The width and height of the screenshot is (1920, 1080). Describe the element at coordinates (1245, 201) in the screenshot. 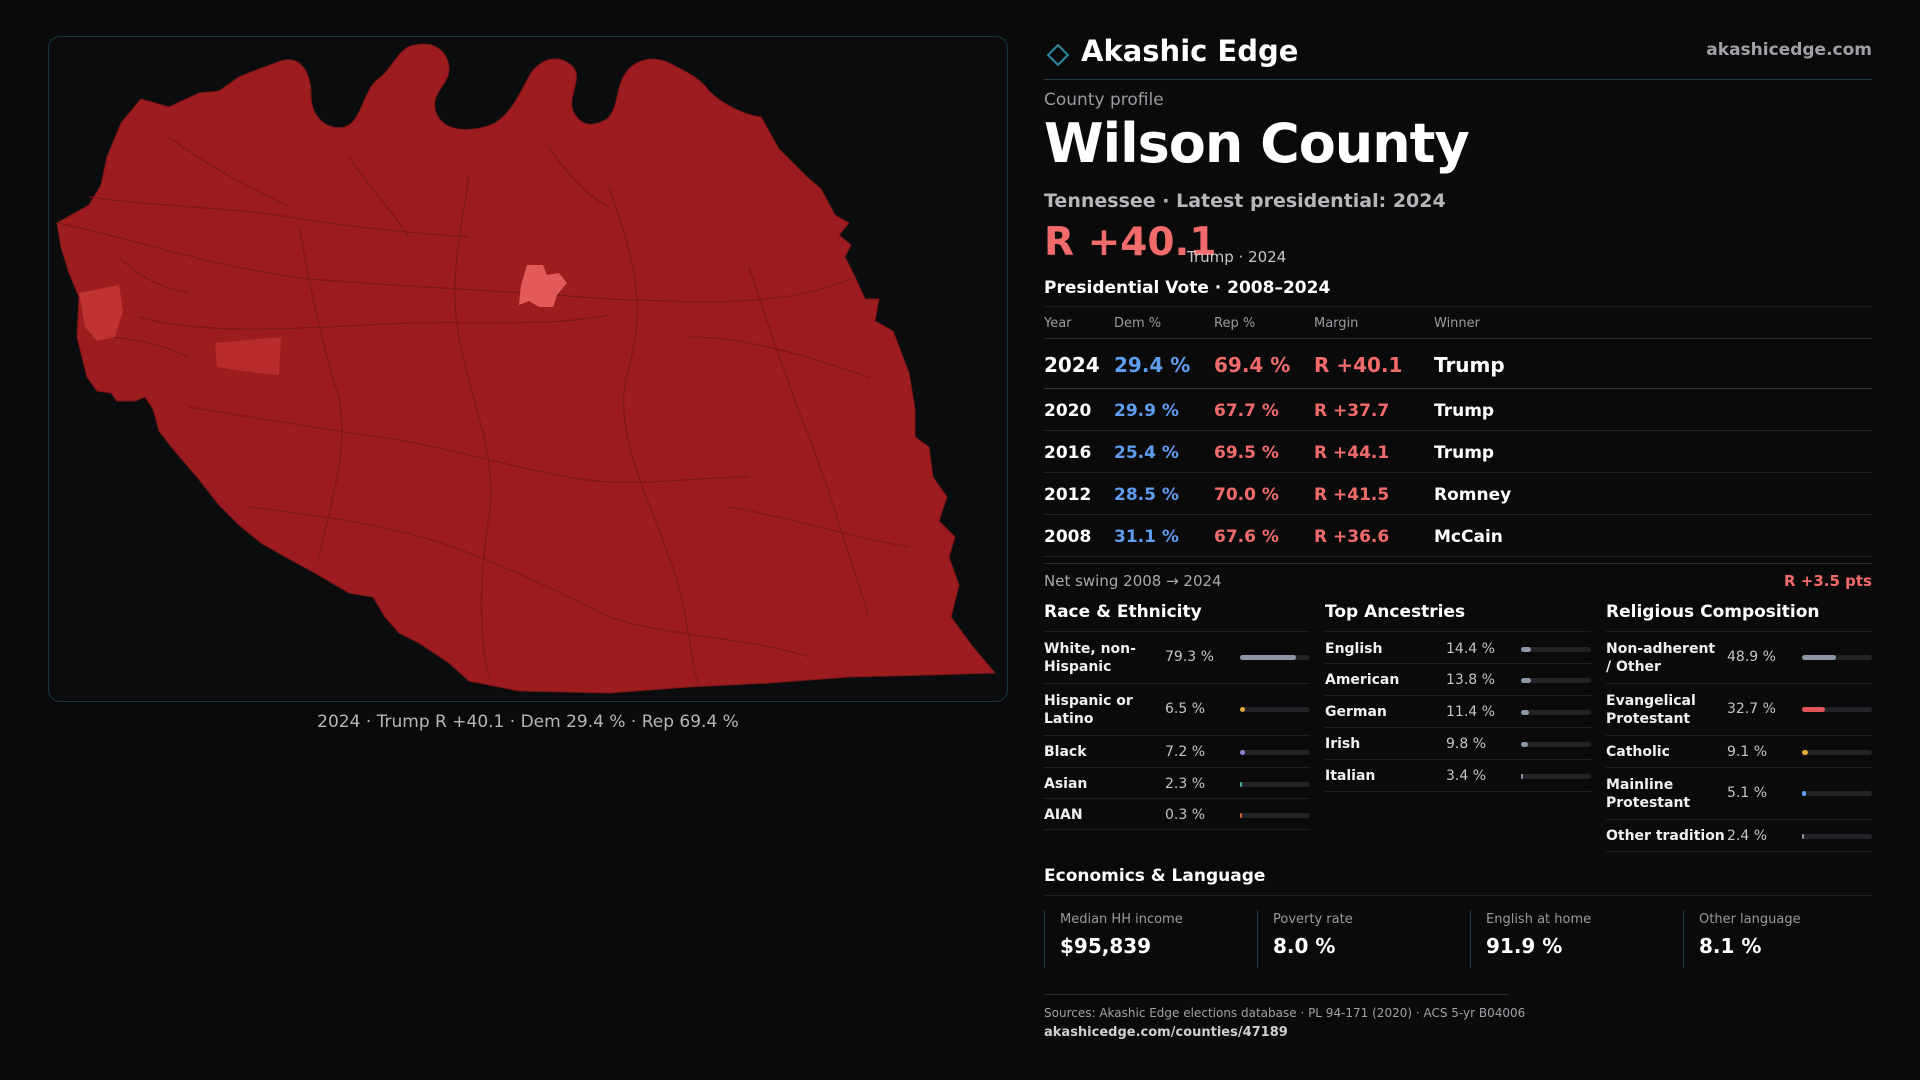

I see `subtitle: Tennessee · Latest presidential: 2024` at that location.